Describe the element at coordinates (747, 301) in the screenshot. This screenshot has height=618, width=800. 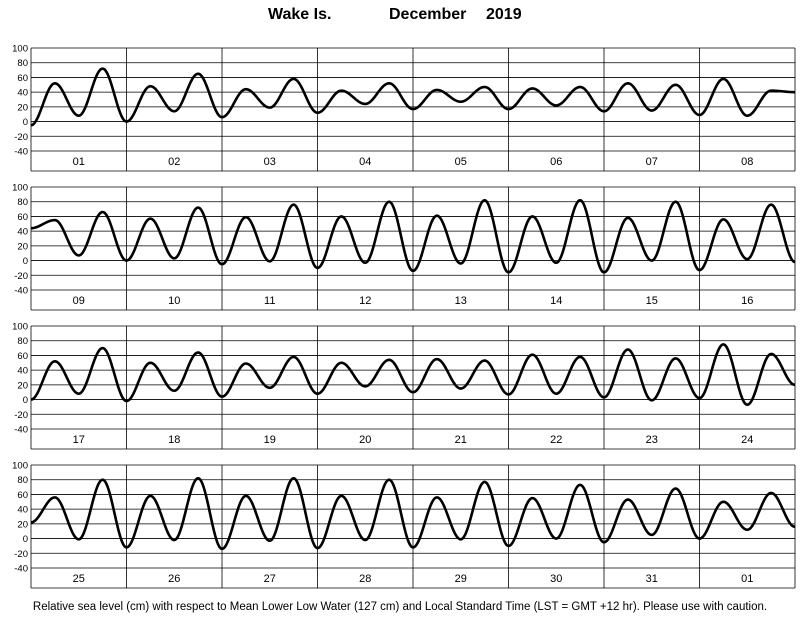
I see `day-label: 16` at that location.